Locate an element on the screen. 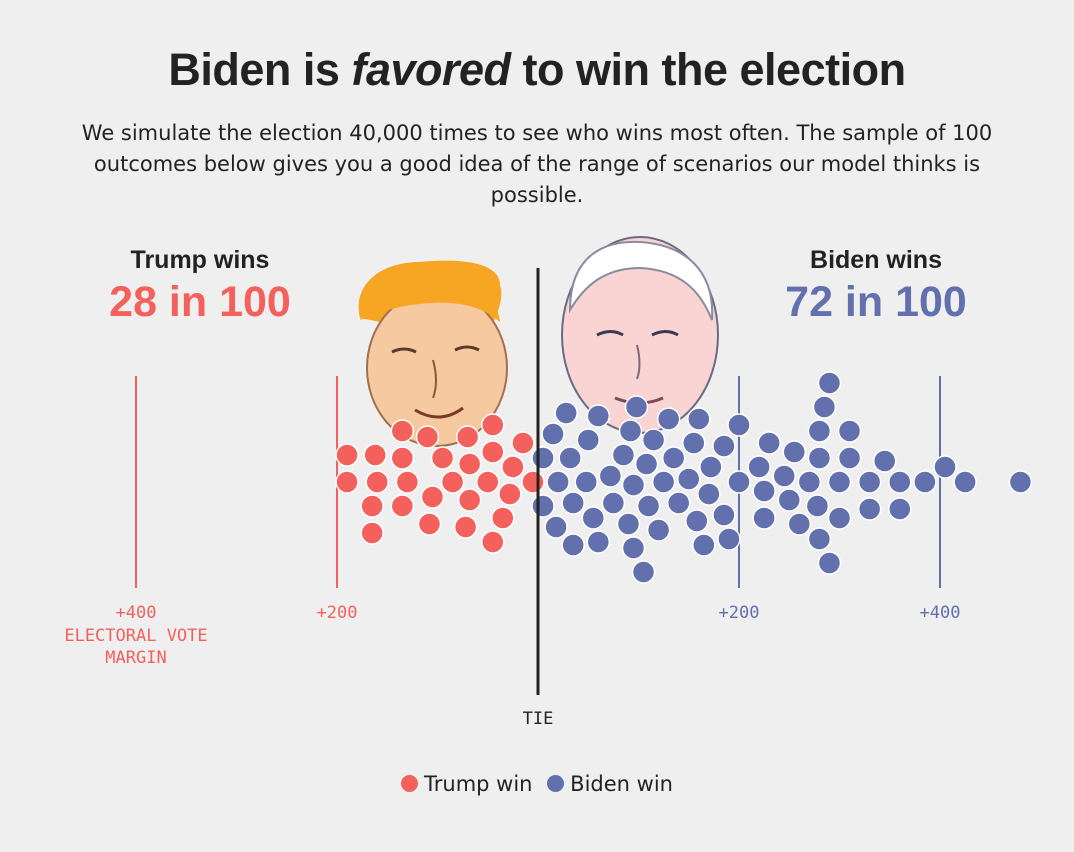  trump-wins-heading: Trump wins is located at coordinates (200, 260).